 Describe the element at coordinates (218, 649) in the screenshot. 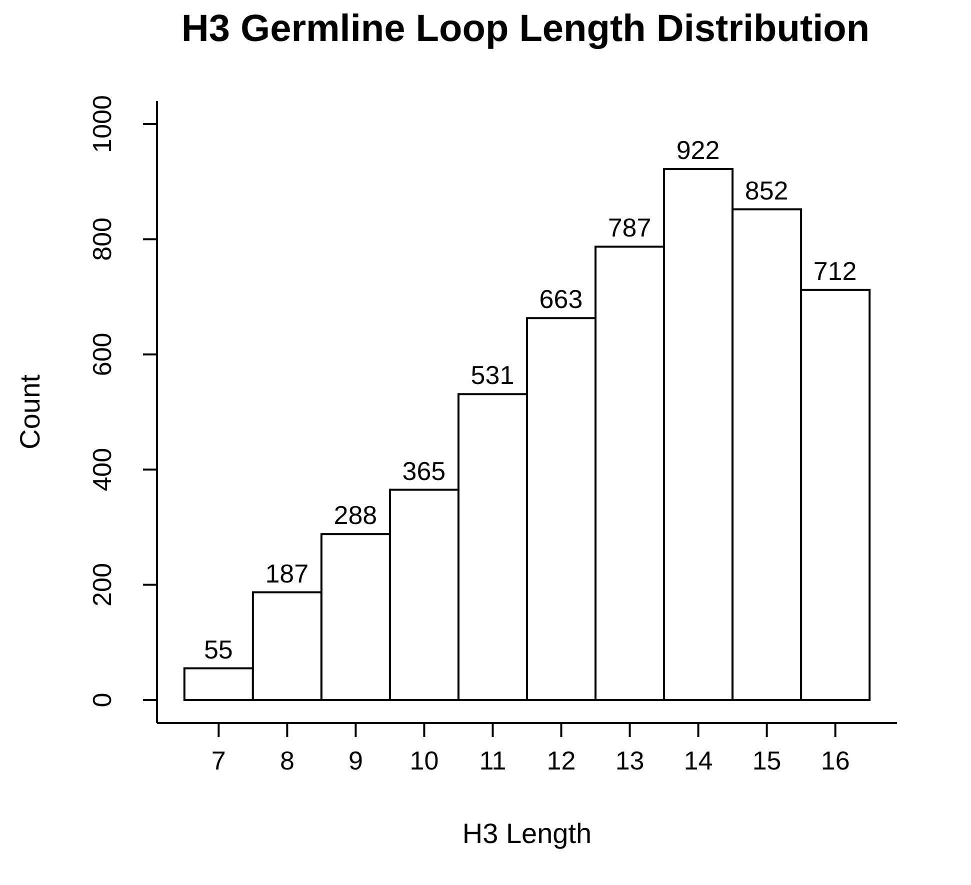

I see `data-label: 55` at that location.